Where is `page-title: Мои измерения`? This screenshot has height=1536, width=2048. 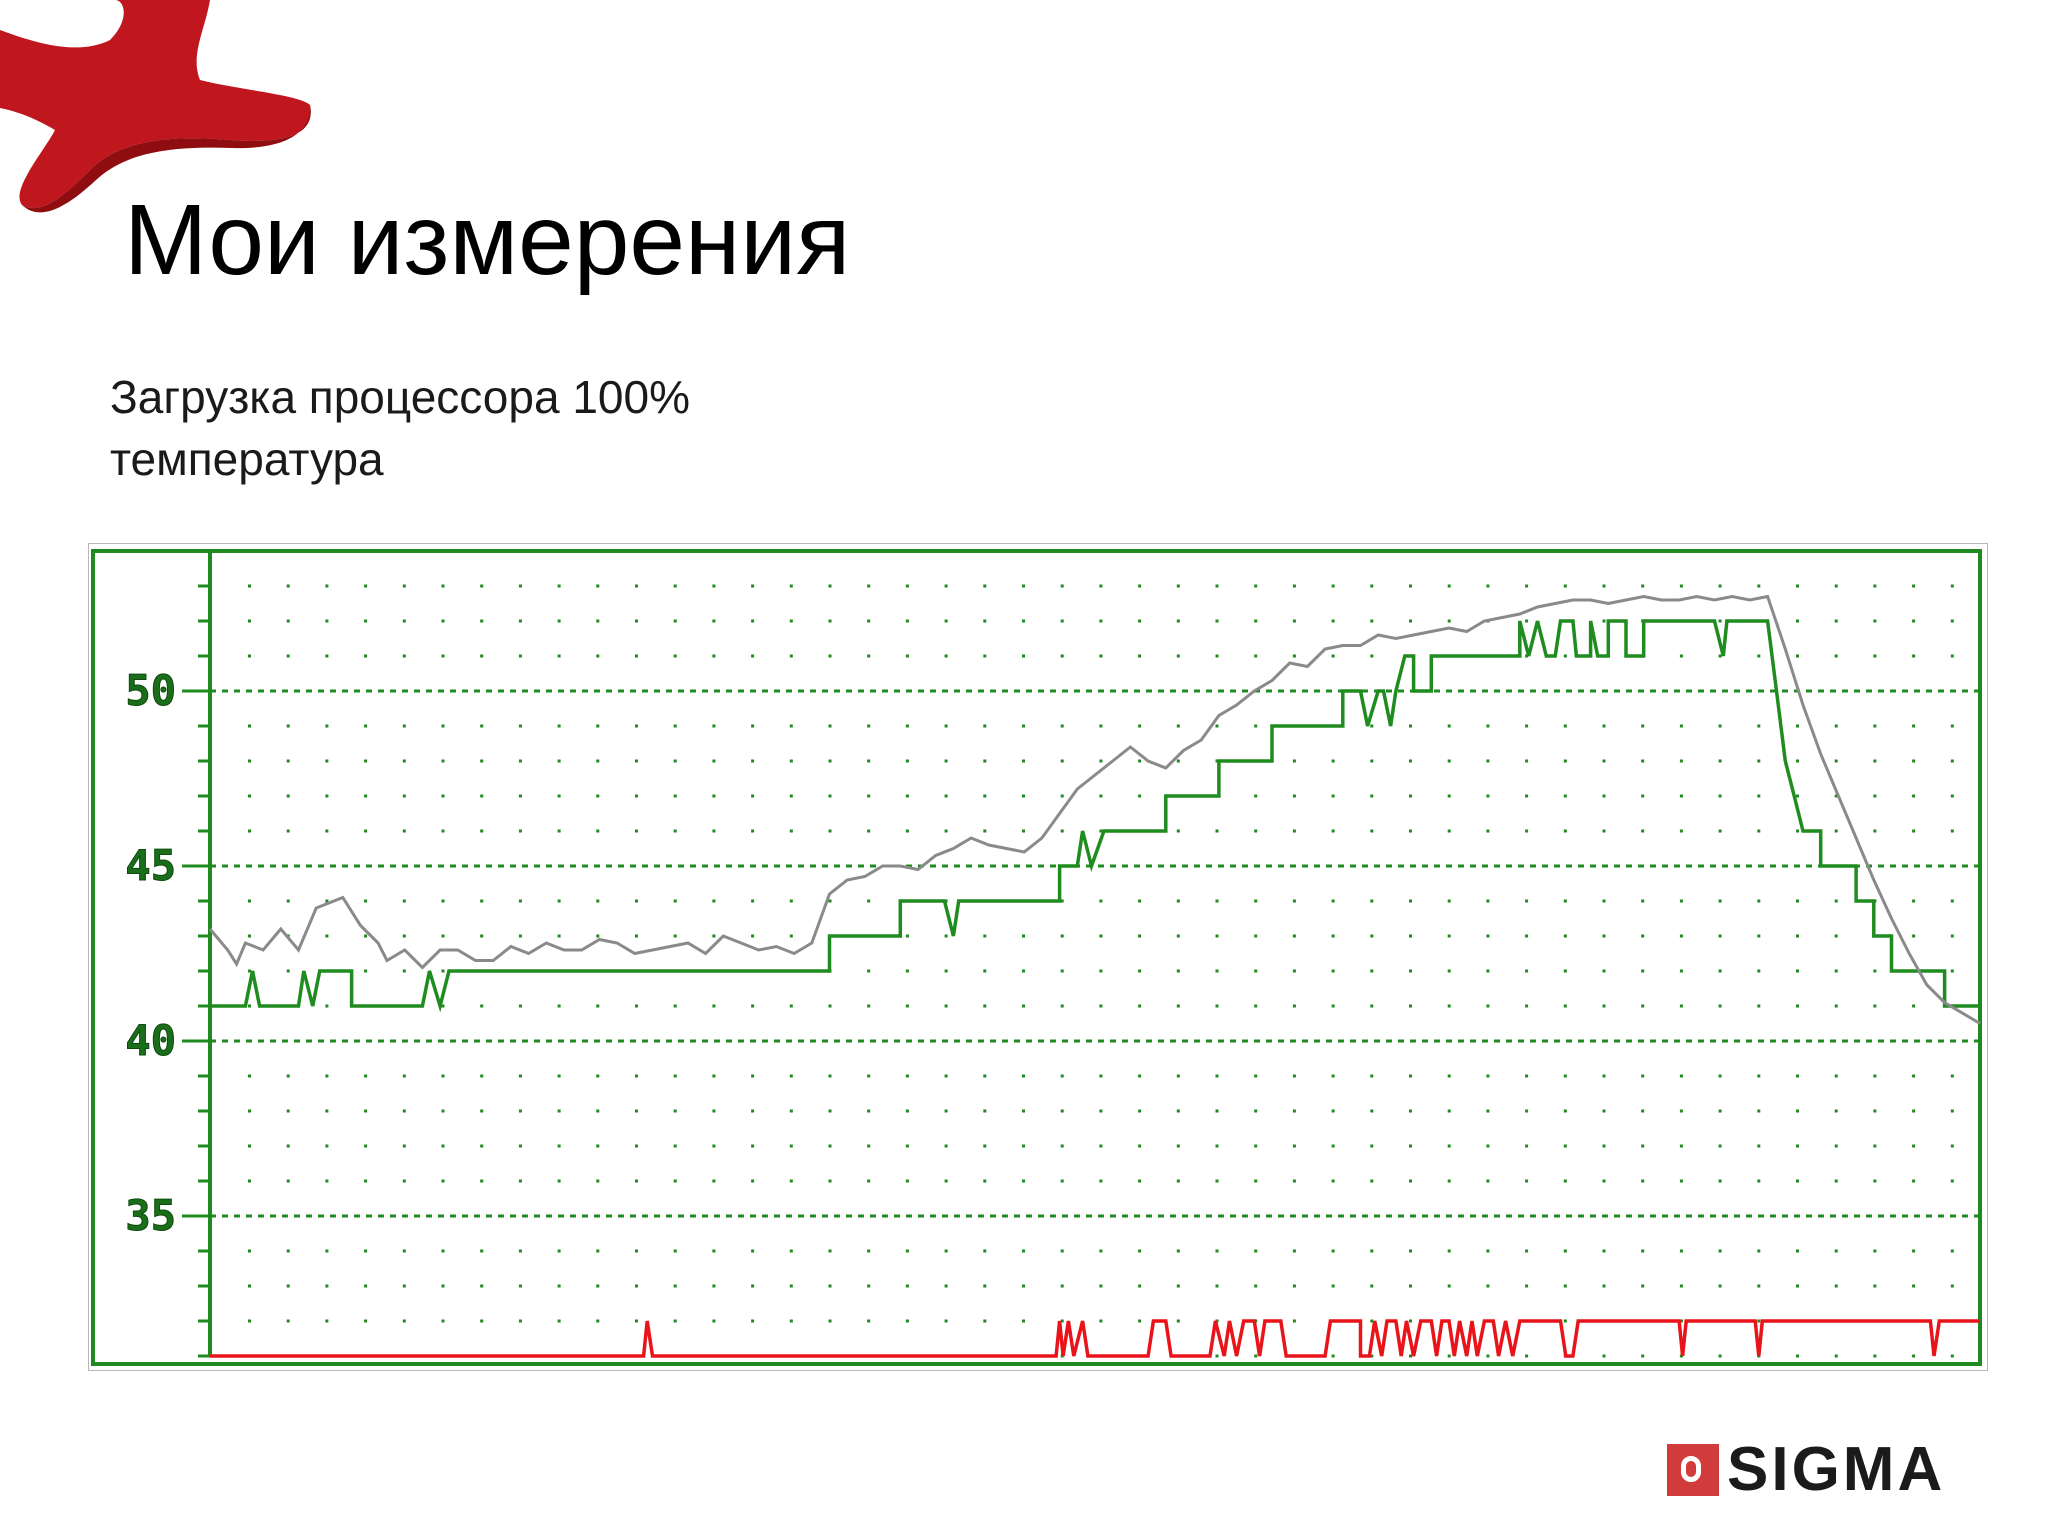
page-title: Мои измерения is located at coordinates (487, 240).